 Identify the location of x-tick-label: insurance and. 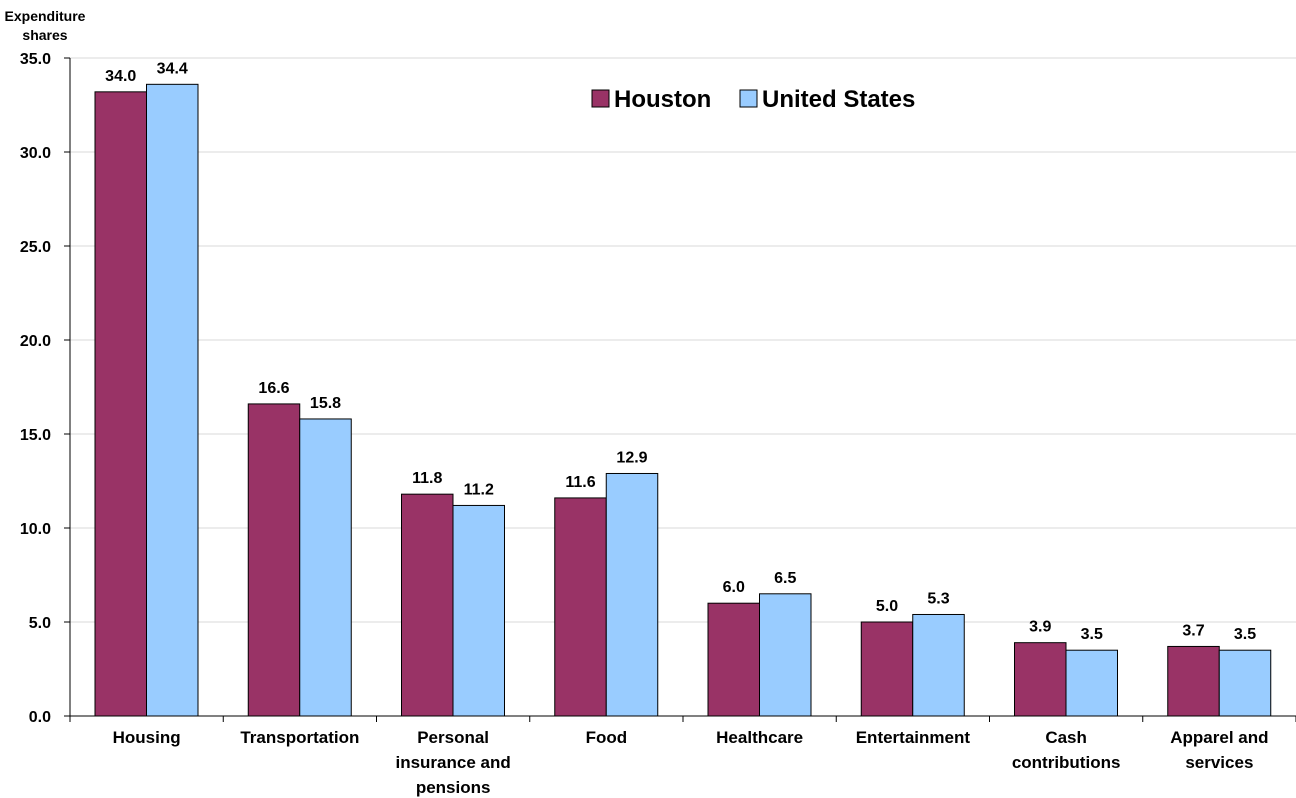
(452, 762).